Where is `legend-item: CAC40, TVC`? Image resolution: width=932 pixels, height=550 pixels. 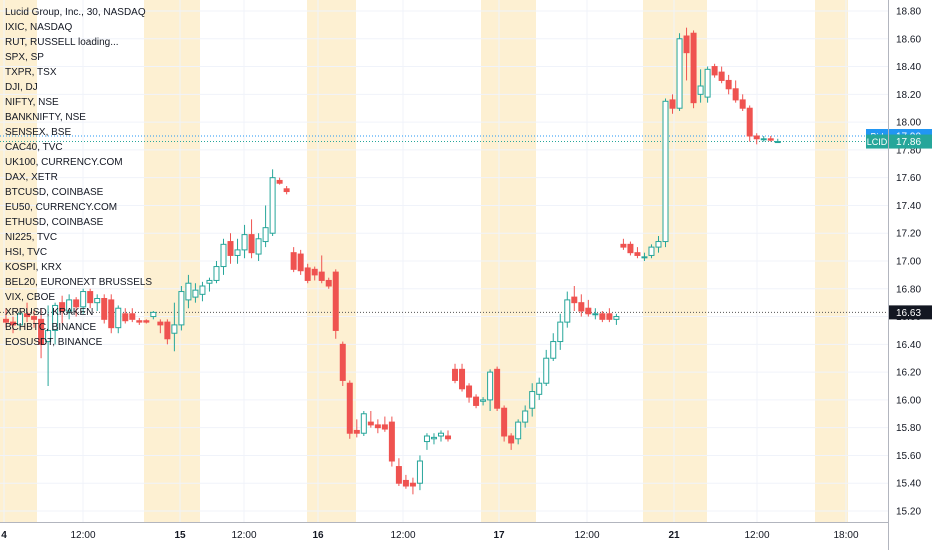
legend-item: CAC40, TVC is located at coordinates (34, 147).